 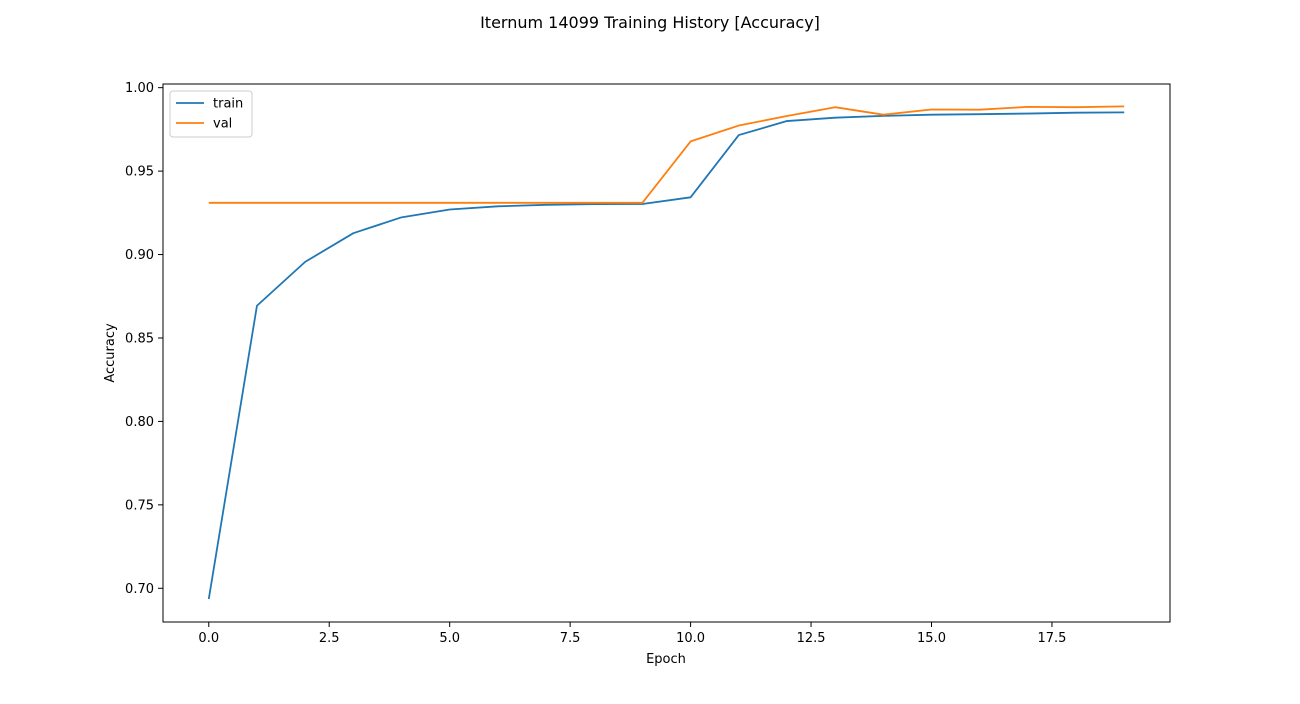 I want to click on y-tick-label: 1.00, so click(x=139, y=88).